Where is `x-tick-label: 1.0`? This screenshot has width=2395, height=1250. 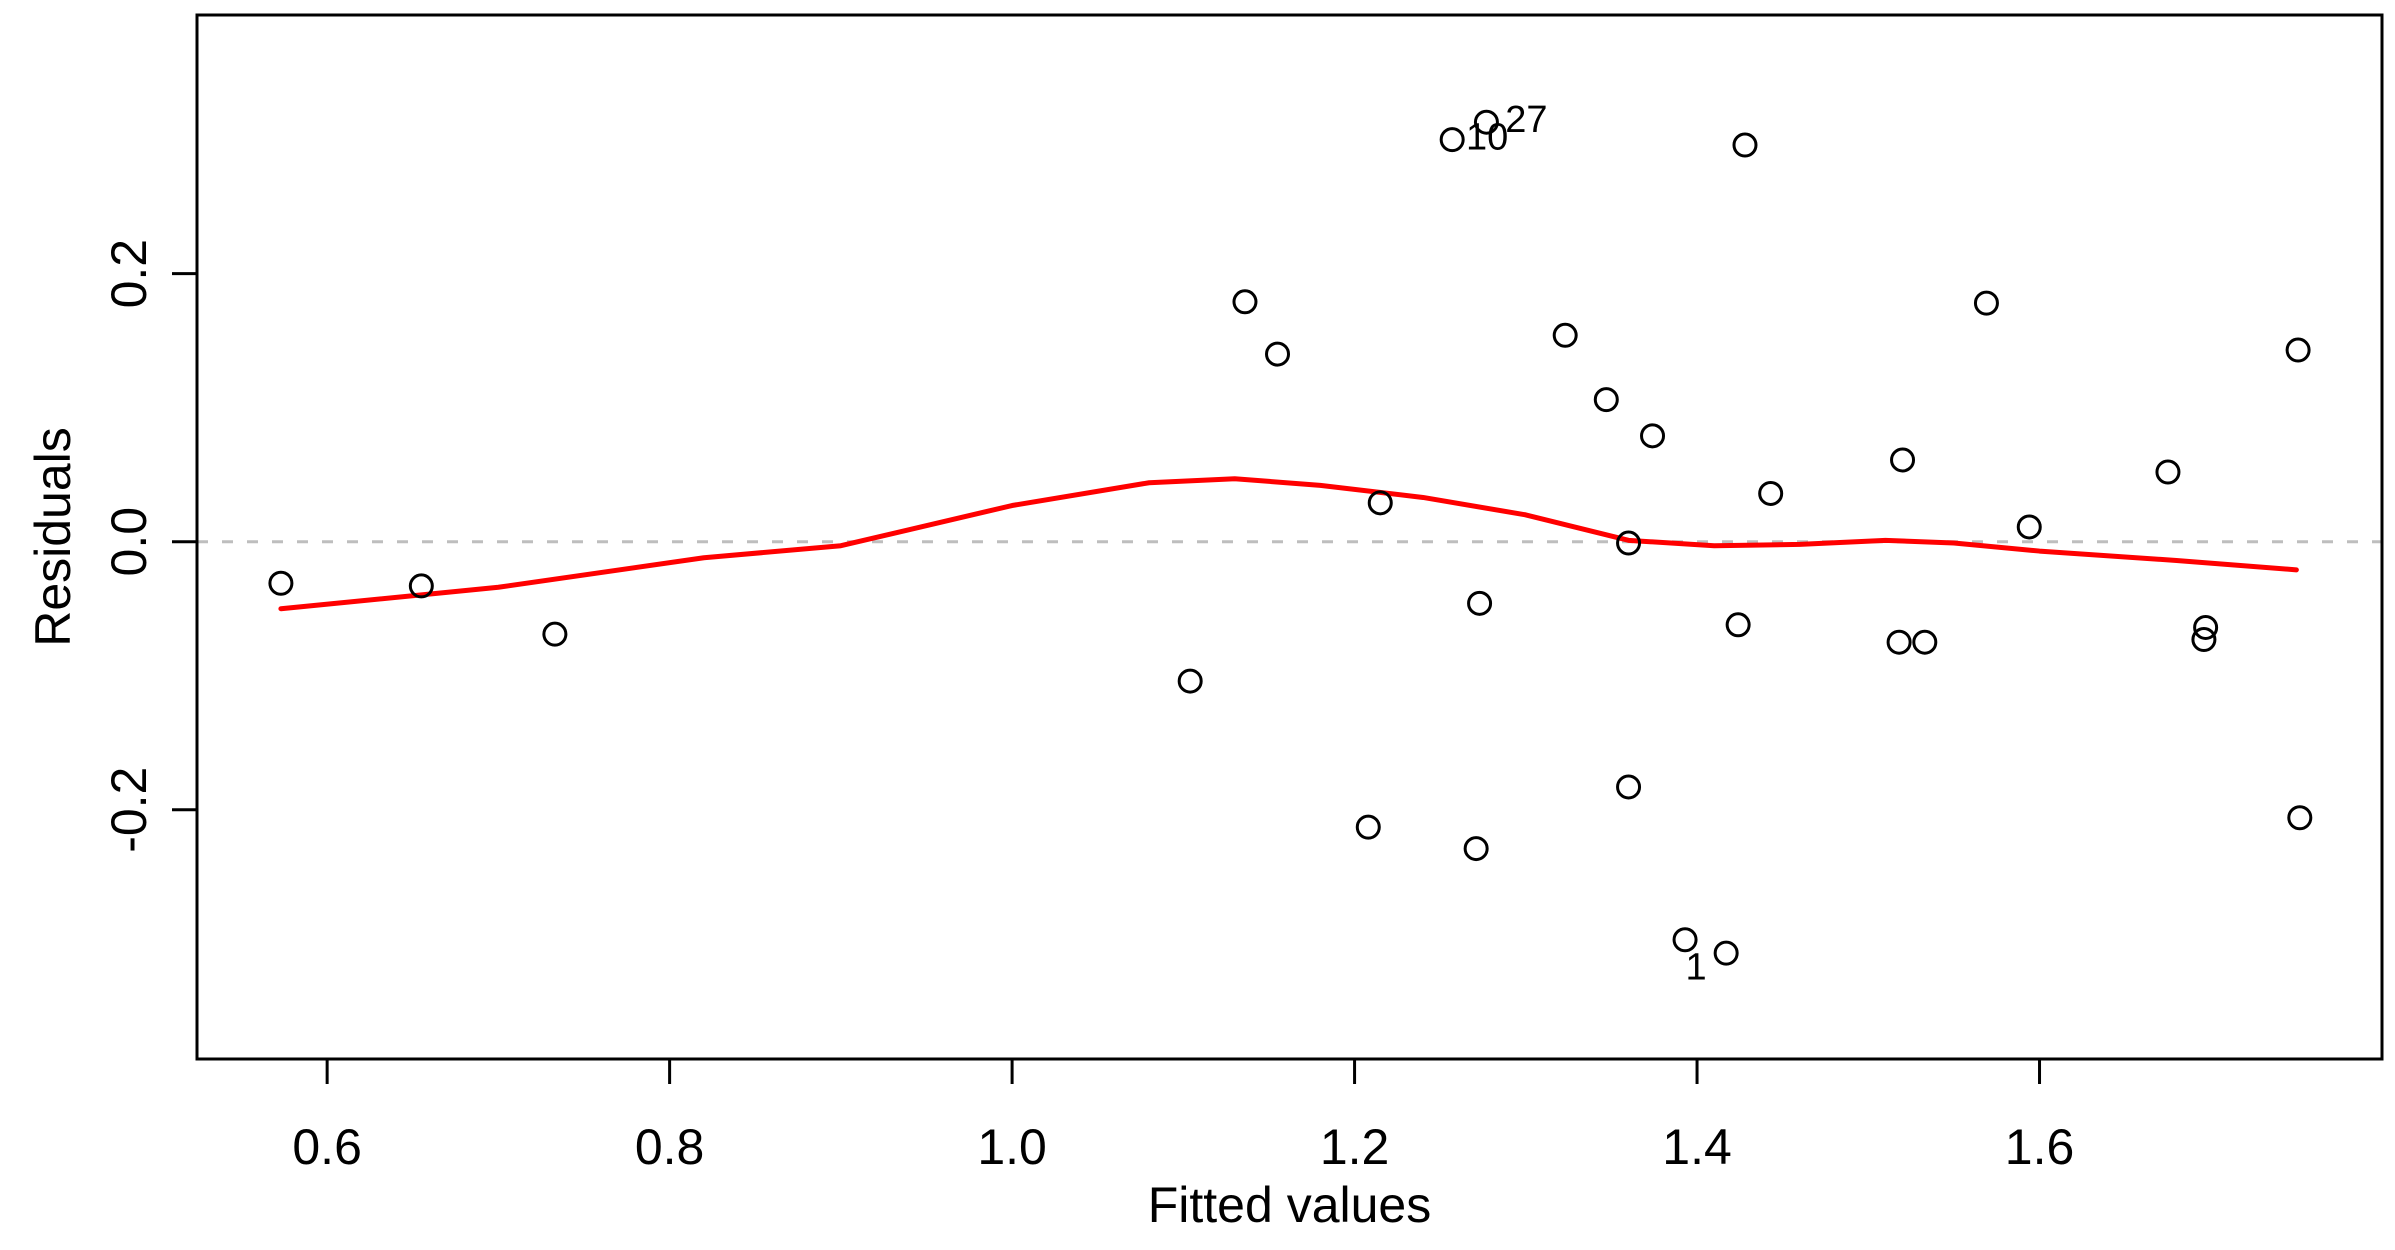
x-tick-label: 1.0 is located at coordinates (1012, 1147).